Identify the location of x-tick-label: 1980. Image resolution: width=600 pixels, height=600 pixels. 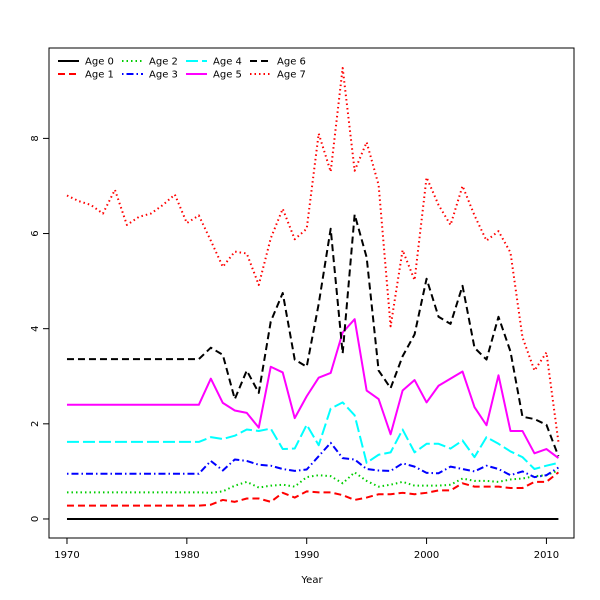
(186, 555).